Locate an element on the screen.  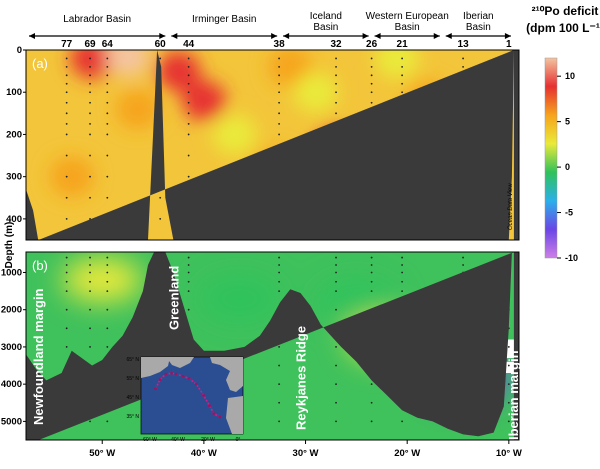
y-tick-label: 400 is located at coordinates (14, 219).